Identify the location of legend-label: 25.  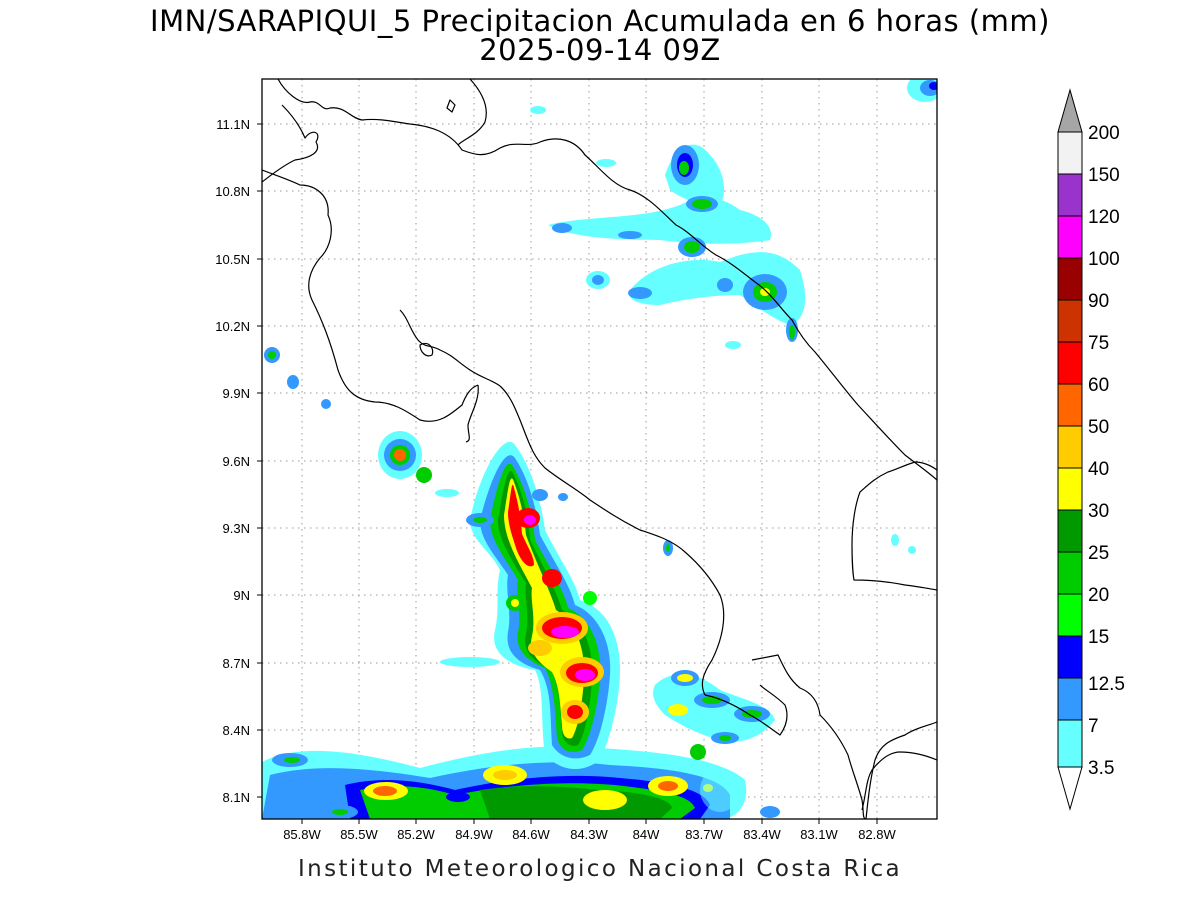
(1098, 553).